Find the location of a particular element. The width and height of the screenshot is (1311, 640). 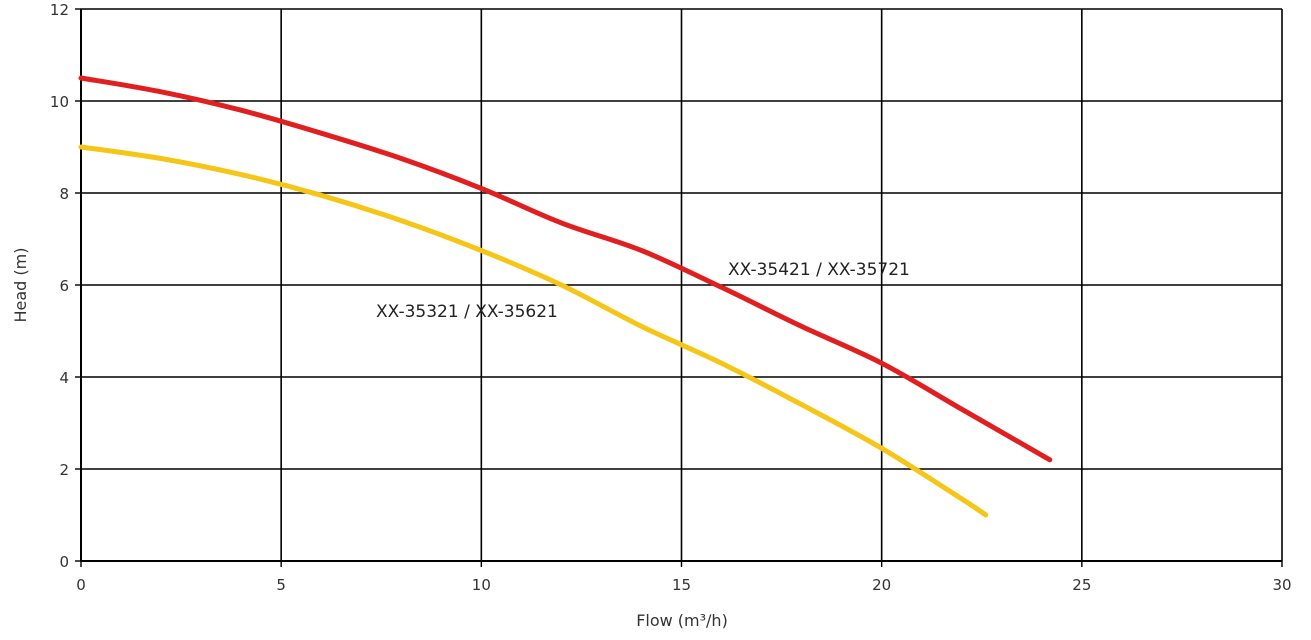

x-tick-label: 15 is located at coordinates (681, 585).